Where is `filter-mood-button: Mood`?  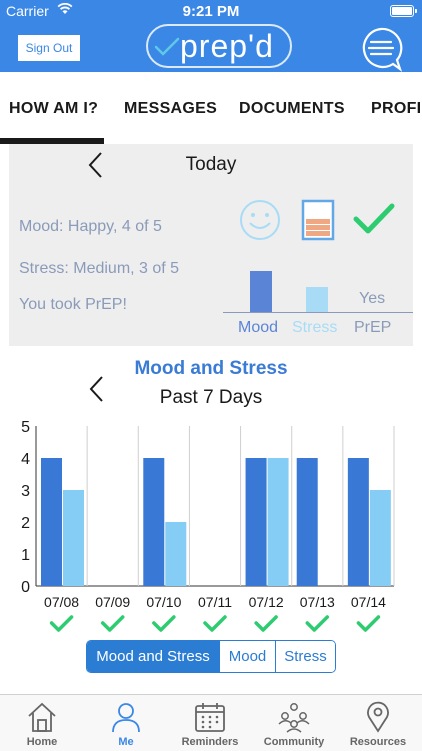
filter-mood-button: Mood is located at coordinates (247, 656).